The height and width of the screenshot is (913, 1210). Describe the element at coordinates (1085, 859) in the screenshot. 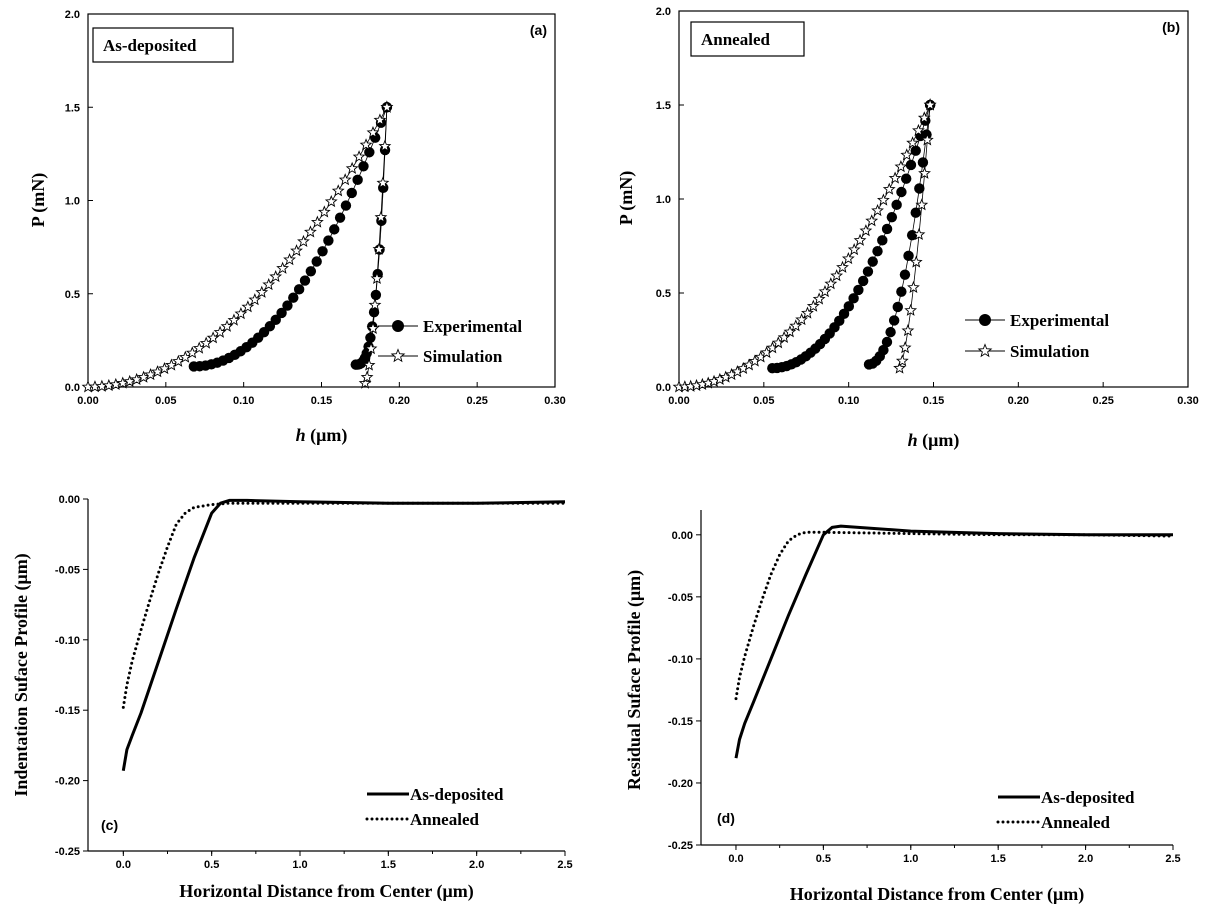

I see `x-tick-label: 2.0` at that location.